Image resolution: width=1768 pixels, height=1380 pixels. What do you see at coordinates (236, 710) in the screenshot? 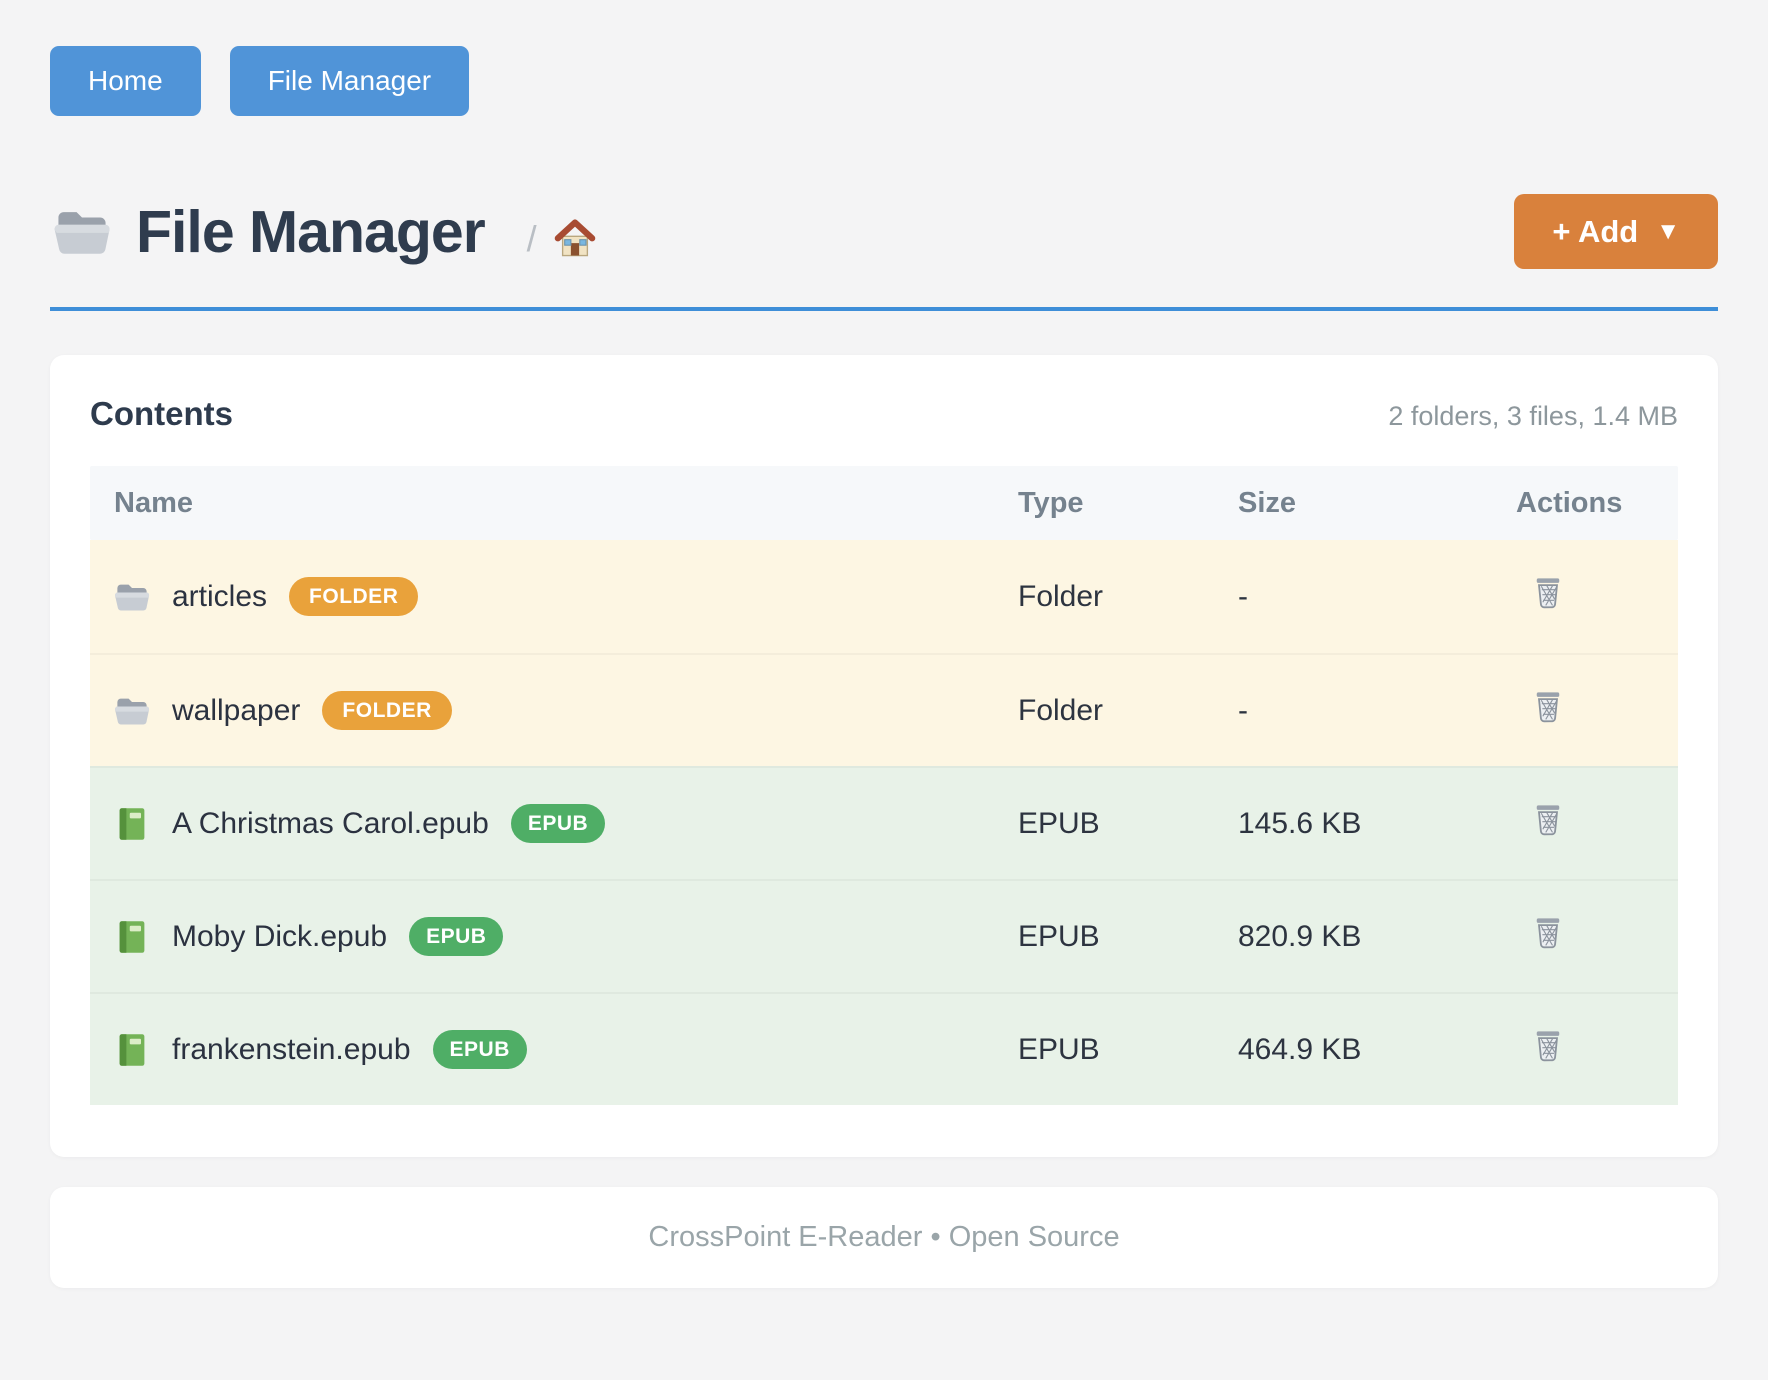
I see `file-name: wallpaper` at bounding box center [236, 710].